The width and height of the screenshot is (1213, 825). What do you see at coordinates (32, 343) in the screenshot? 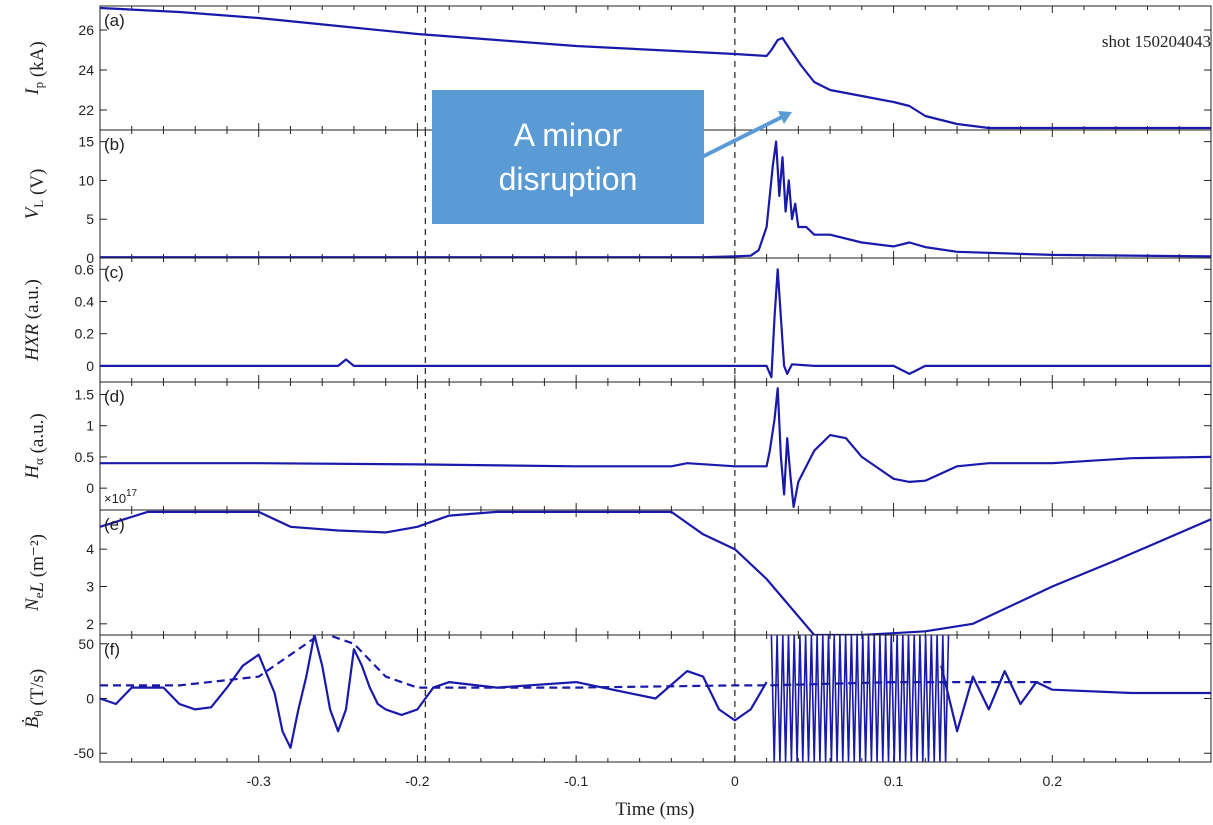
I see `y-axis-label-main: HXR` at bounding box center [32, 343].